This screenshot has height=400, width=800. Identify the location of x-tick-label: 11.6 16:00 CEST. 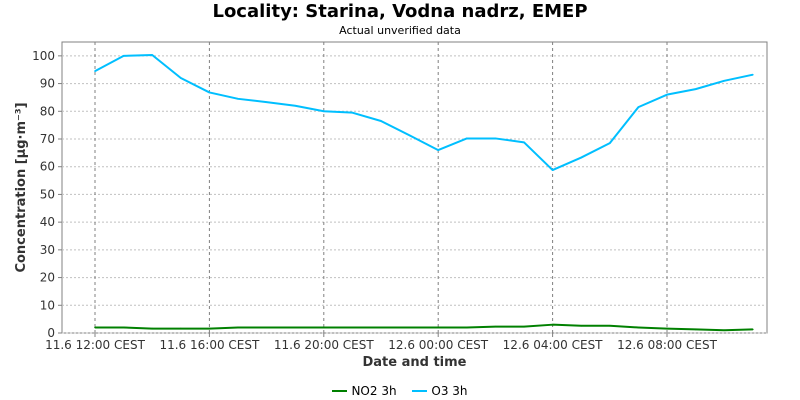
(209, 345).